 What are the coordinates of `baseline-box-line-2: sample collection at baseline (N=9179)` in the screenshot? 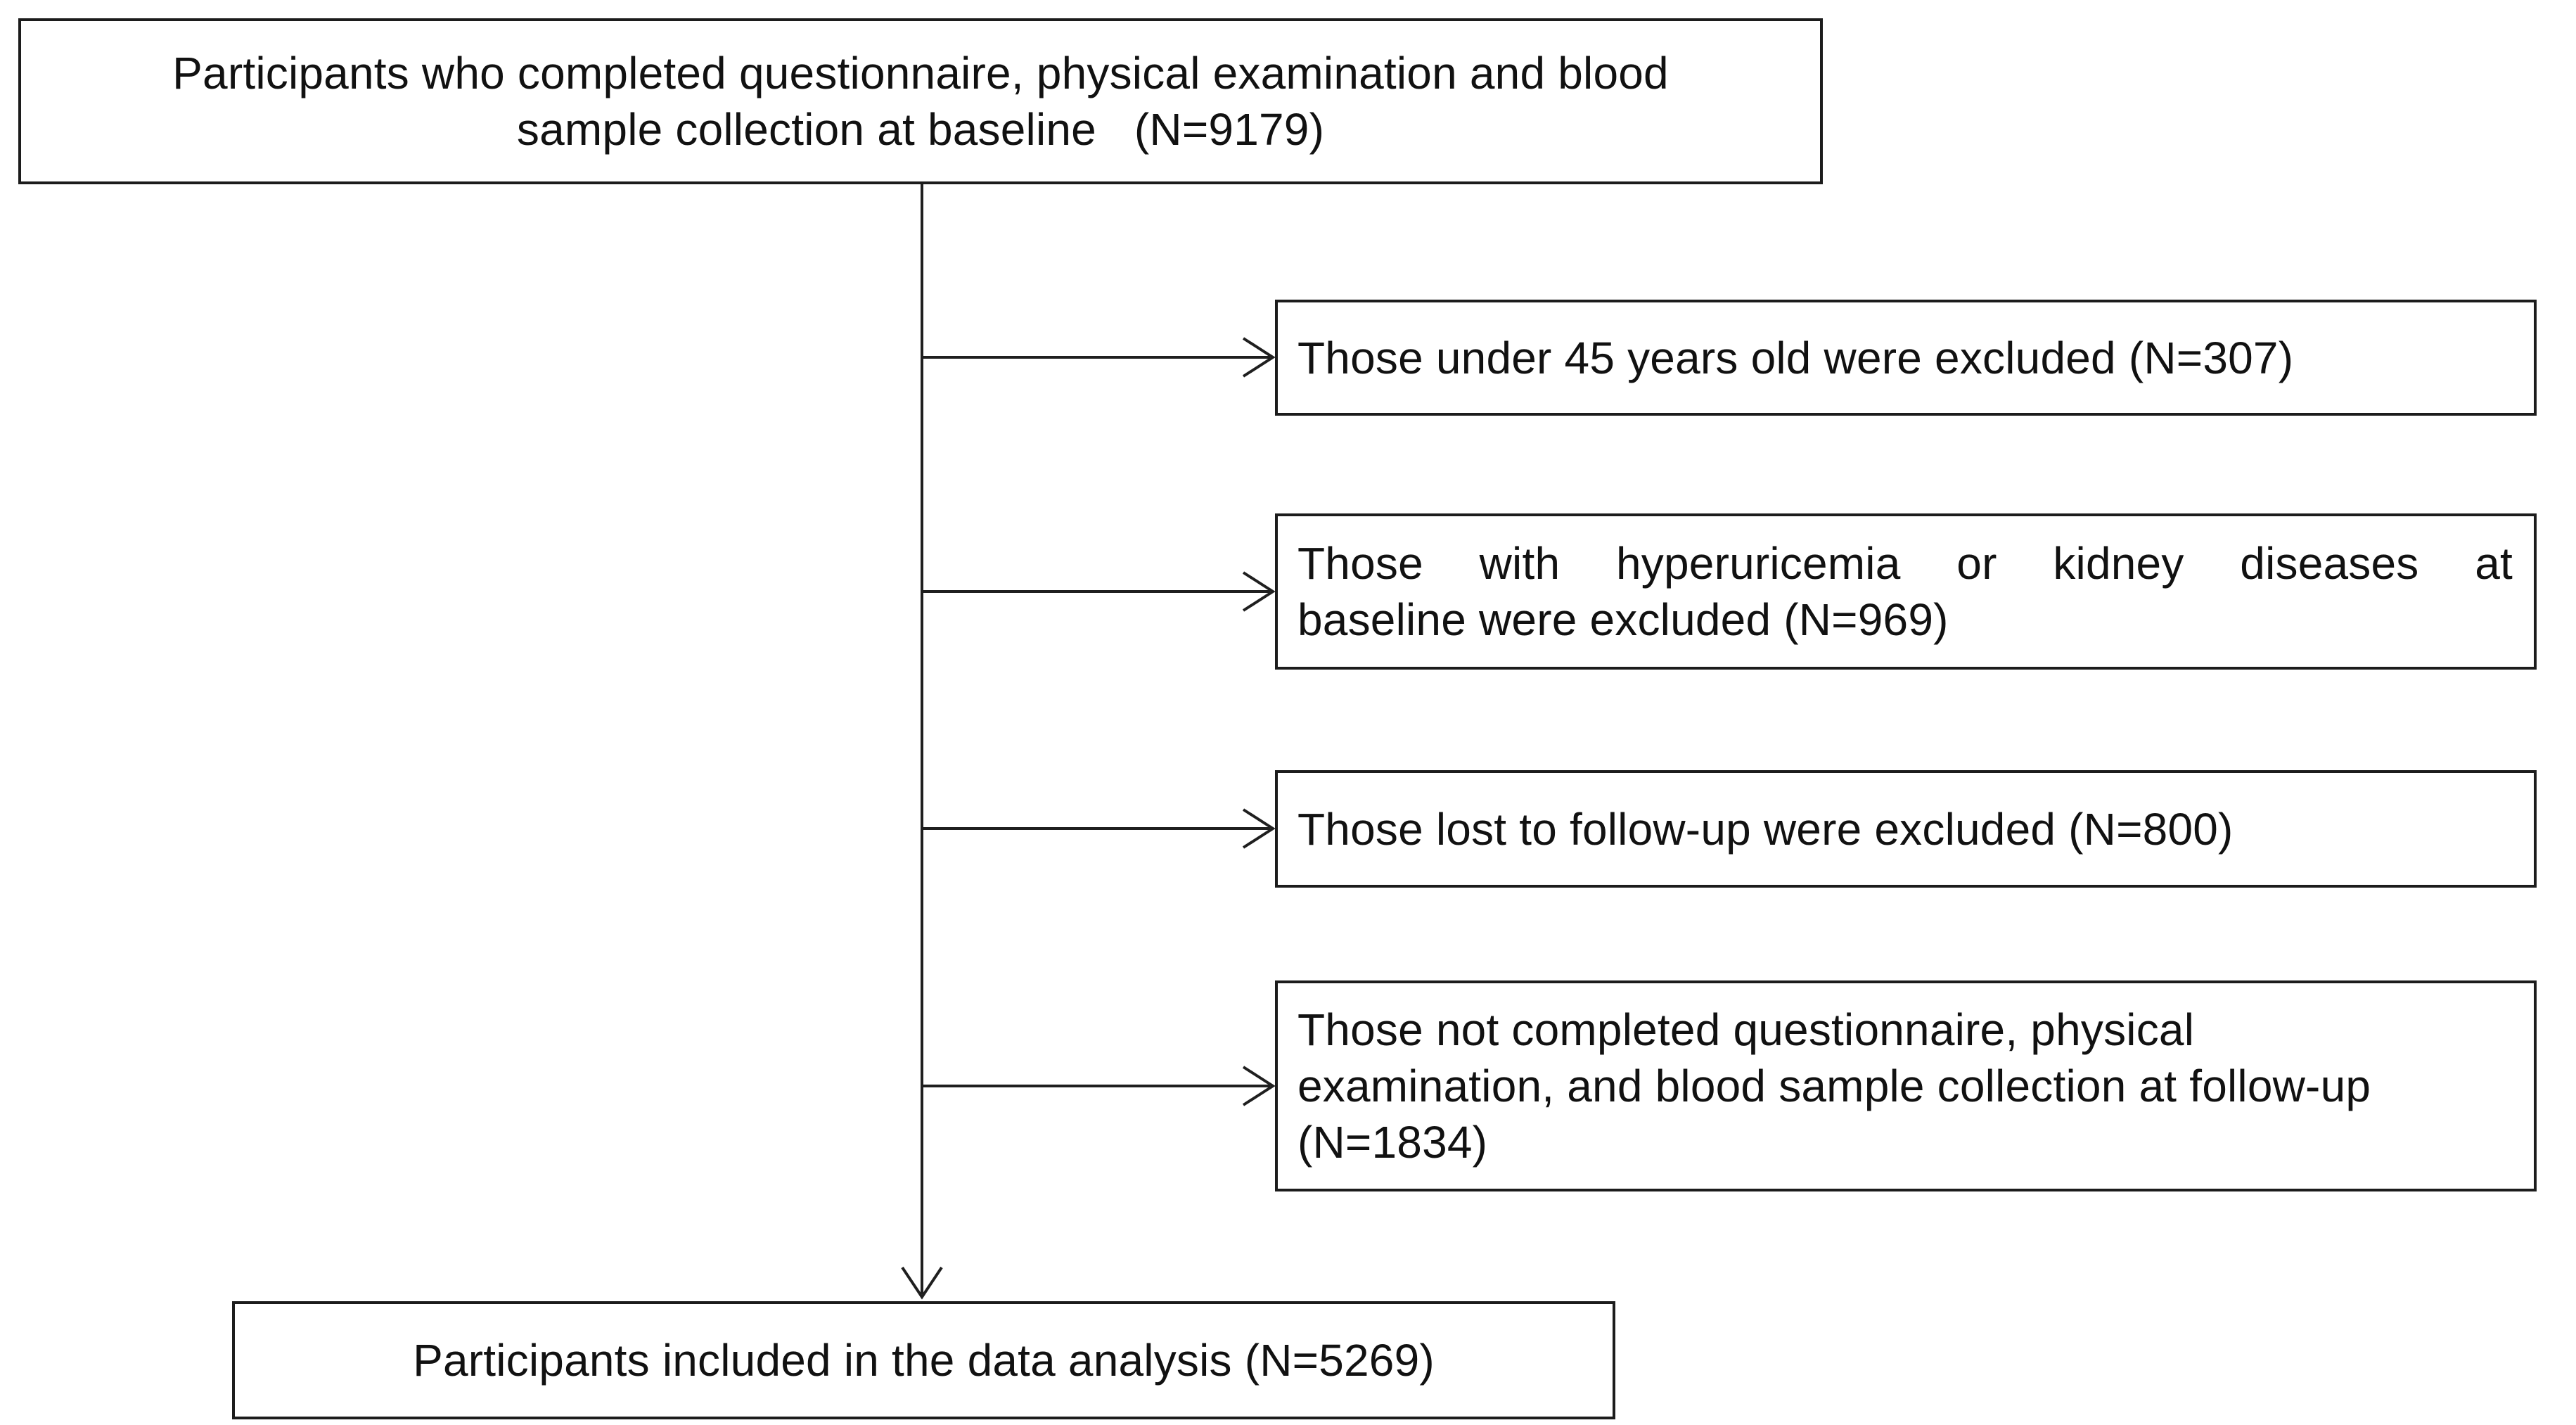 It's located at (920, 129).